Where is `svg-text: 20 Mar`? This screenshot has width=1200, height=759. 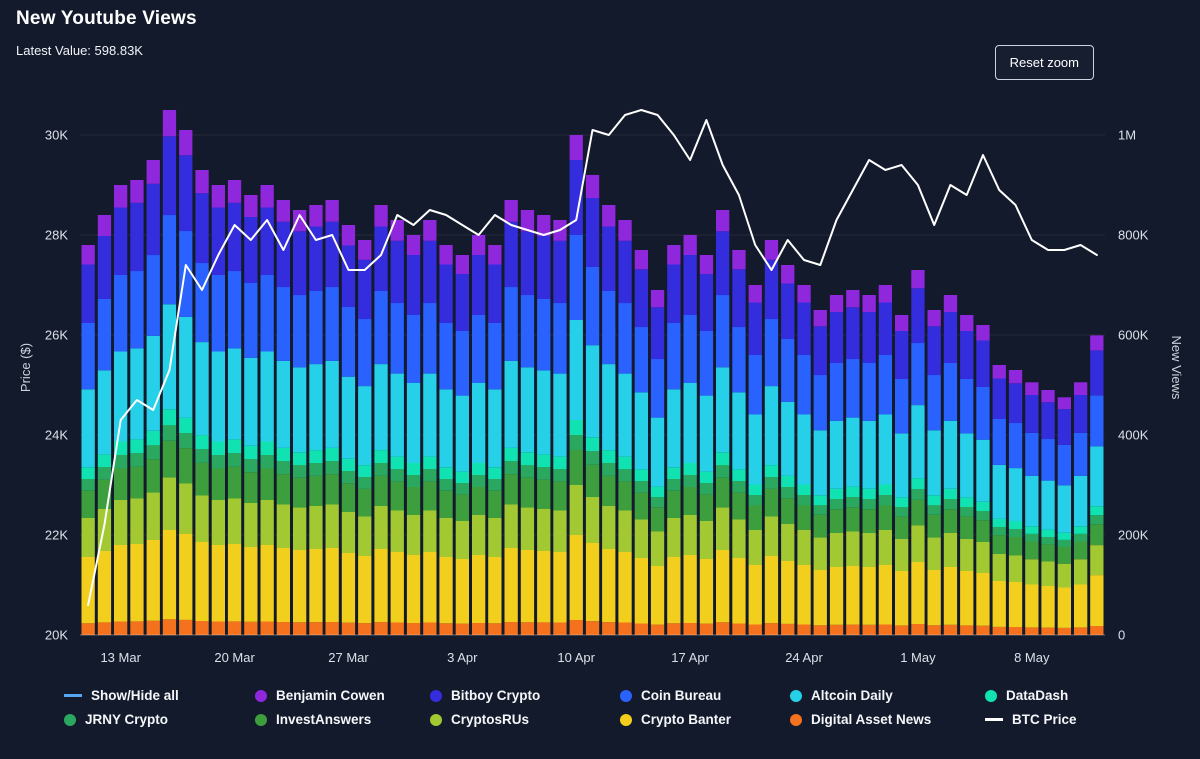 svg-text: 20 Mar is located at coordinates (234, 657).